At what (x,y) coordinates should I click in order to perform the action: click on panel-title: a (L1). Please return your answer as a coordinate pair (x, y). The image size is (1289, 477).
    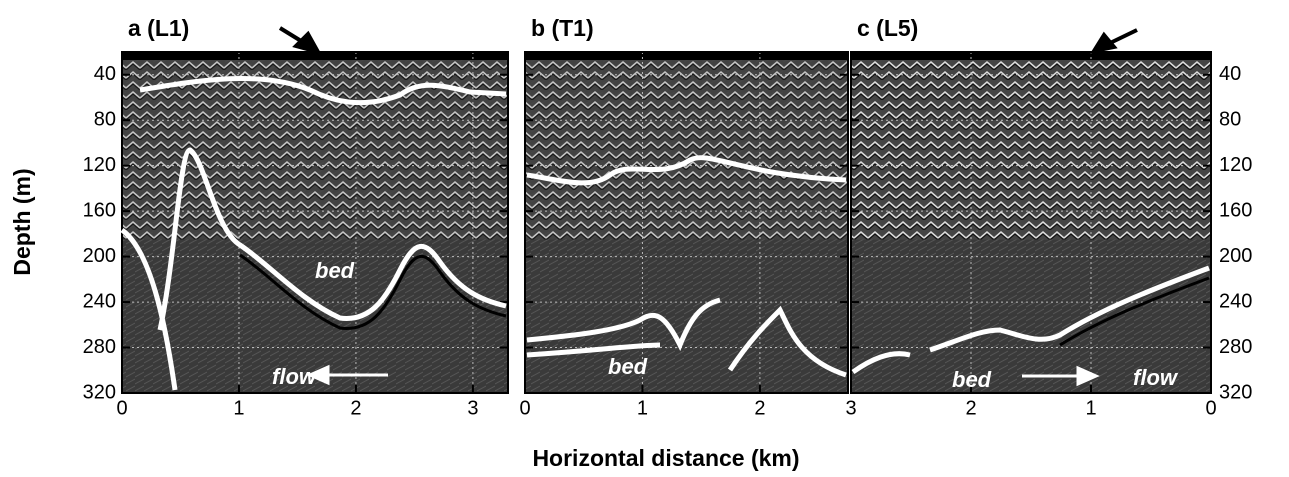
    Looking at the image, I should click on (158, 28).